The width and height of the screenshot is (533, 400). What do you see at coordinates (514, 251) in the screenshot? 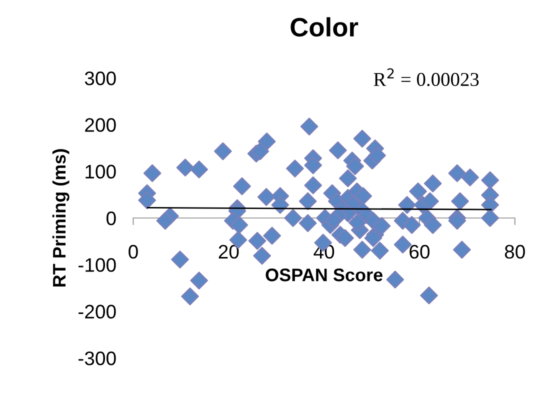
I see `x-tick-label: 80` at bounding box center [514, 251].